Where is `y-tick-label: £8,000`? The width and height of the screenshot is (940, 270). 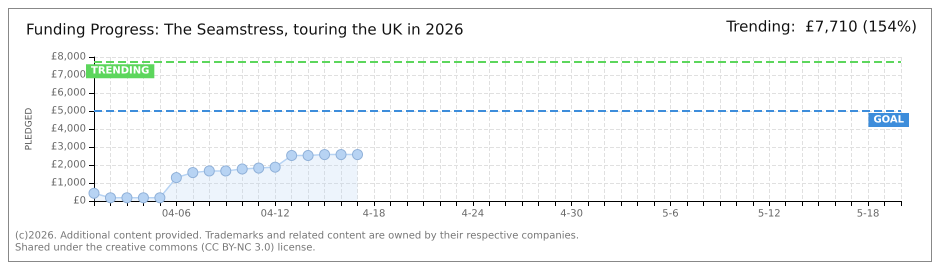
y-tick-label: £8,000 is located at coordinates (68, 57).